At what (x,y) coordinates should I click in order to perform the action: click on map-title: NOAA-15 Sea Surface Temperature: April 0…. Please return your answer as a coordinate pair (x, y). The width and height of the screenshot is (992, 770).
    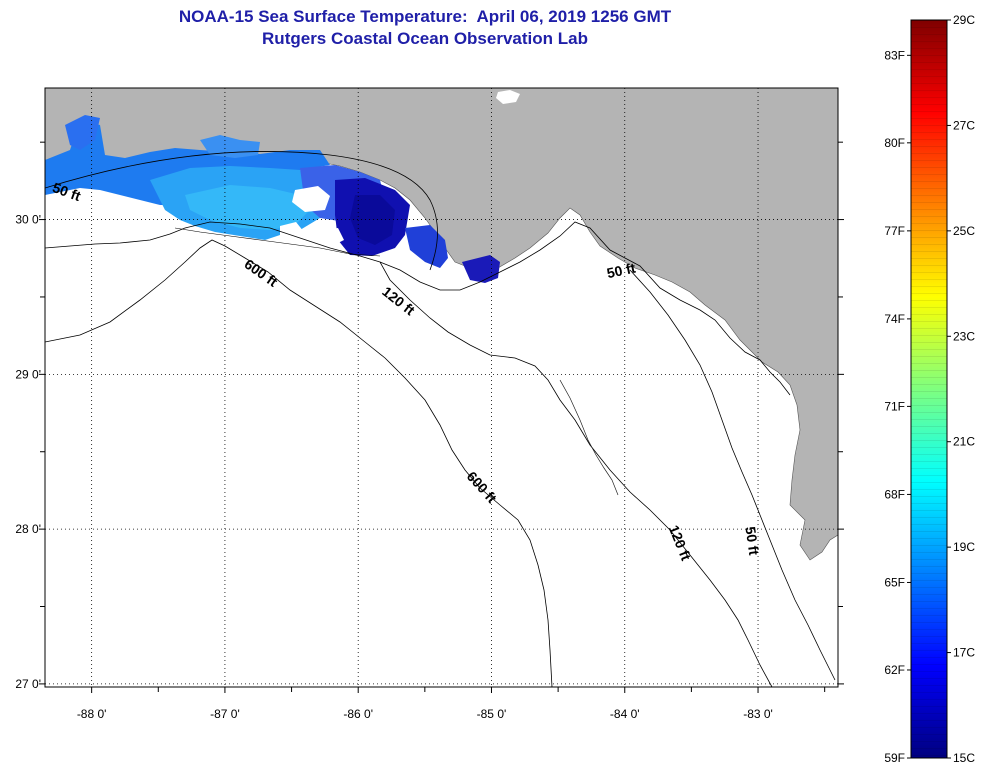
    Looking at the image, I should click on (425, 16).